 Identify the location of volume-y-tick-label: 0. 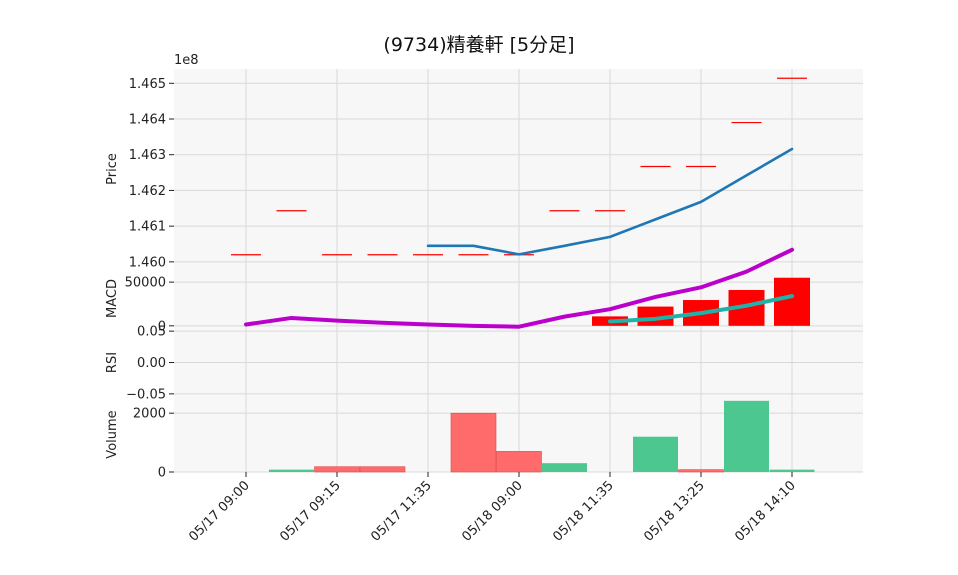
(162, 473).